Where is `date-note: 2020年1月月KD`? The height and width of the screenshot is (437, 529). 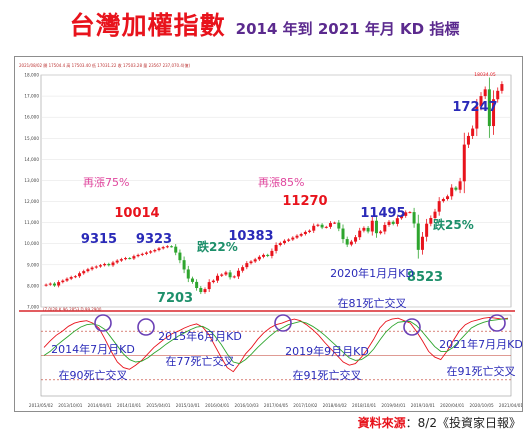
date-note: 2020年1月月KD is located at coordinates (372, 273).